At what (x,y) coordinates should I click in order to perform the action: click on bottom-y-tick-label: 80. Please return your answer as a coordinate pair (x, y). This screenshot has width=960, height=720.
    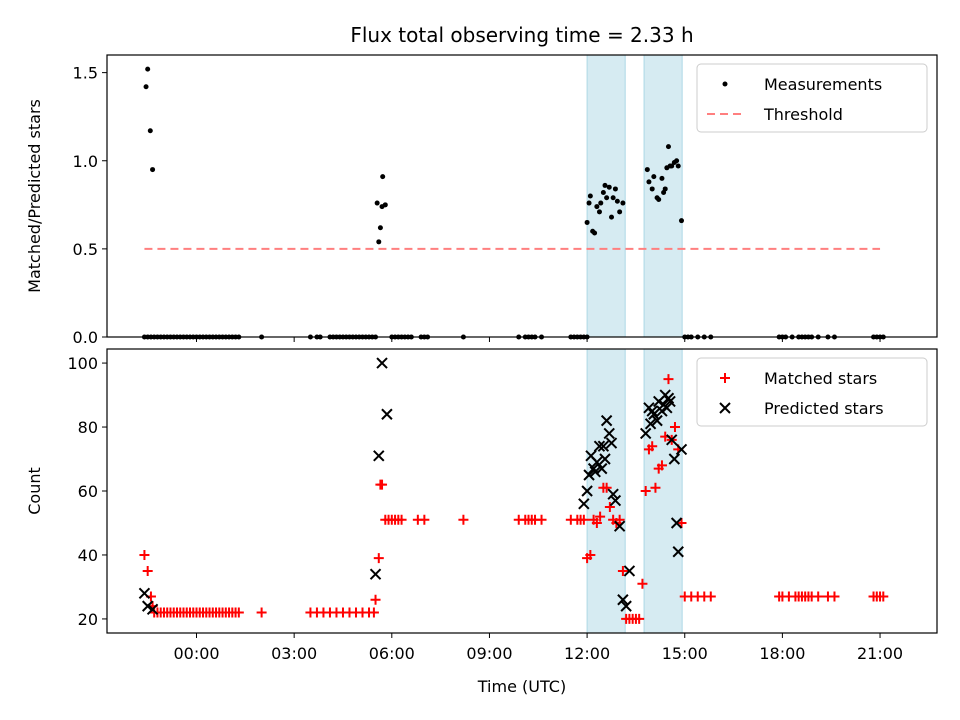
    Looking at the image, I should click on (88, 427).